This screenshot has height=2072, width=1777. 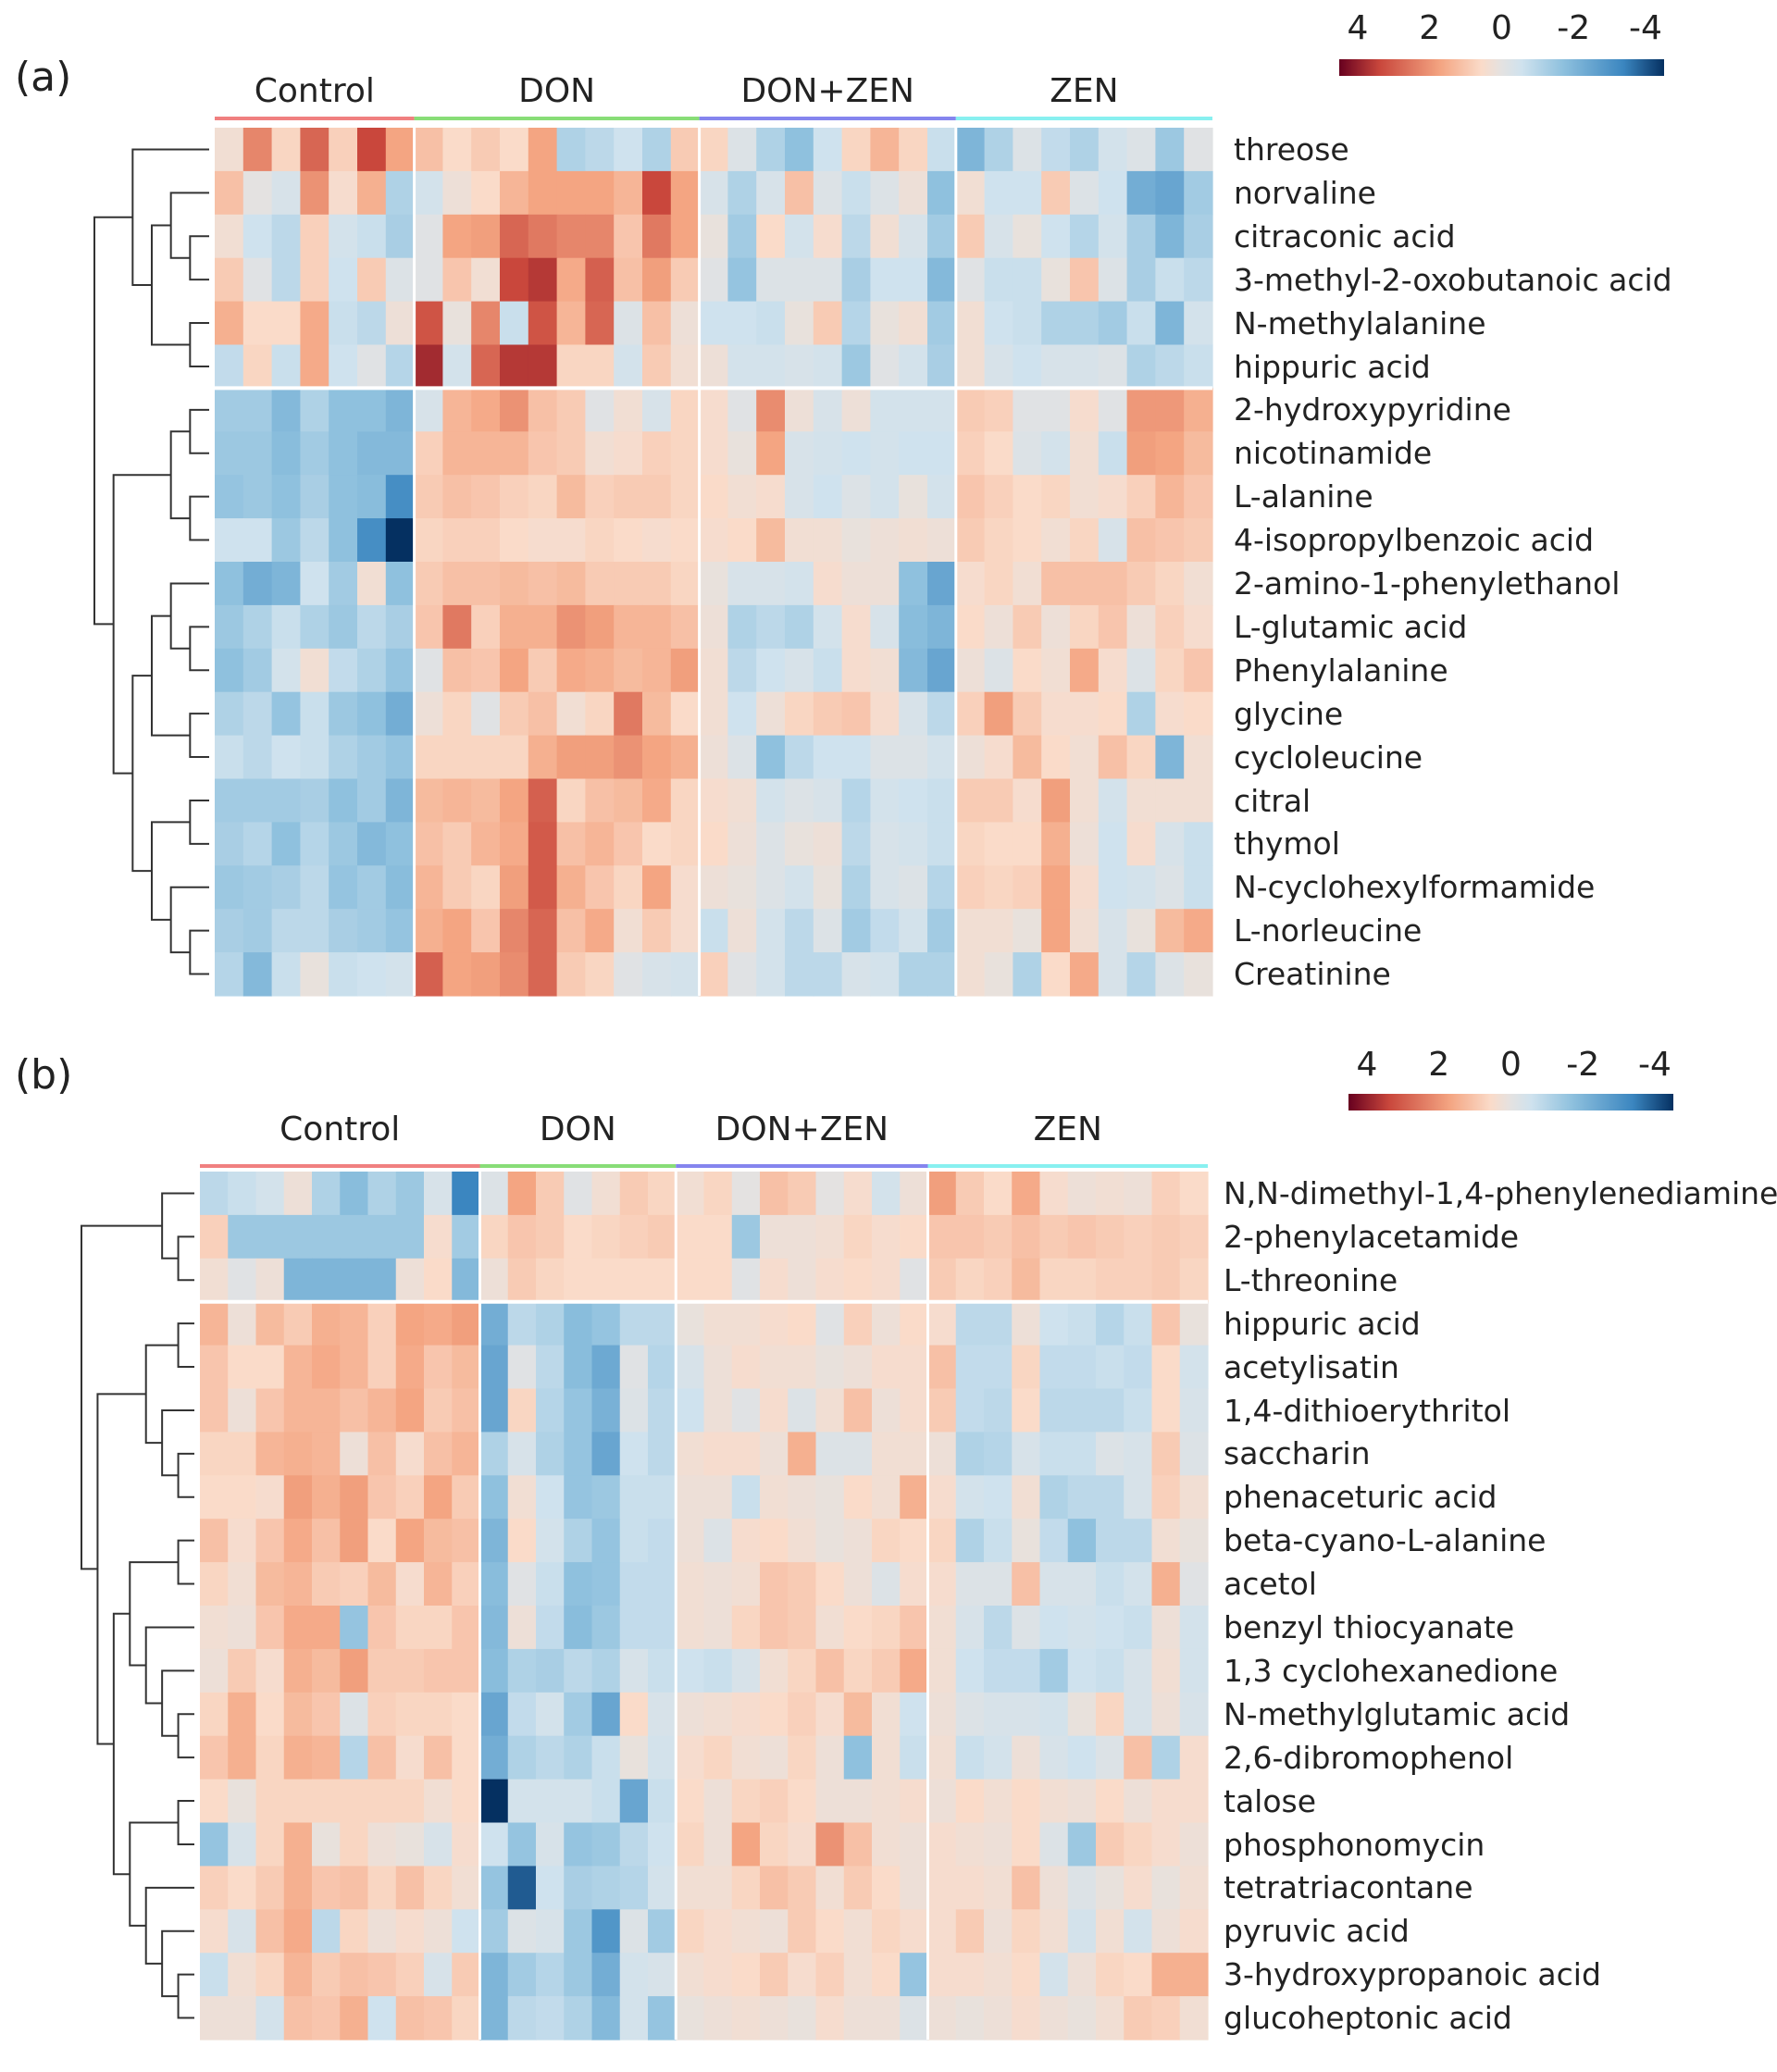 I want to click on legend-tick-label: -4, so click(x=1645, y=28).